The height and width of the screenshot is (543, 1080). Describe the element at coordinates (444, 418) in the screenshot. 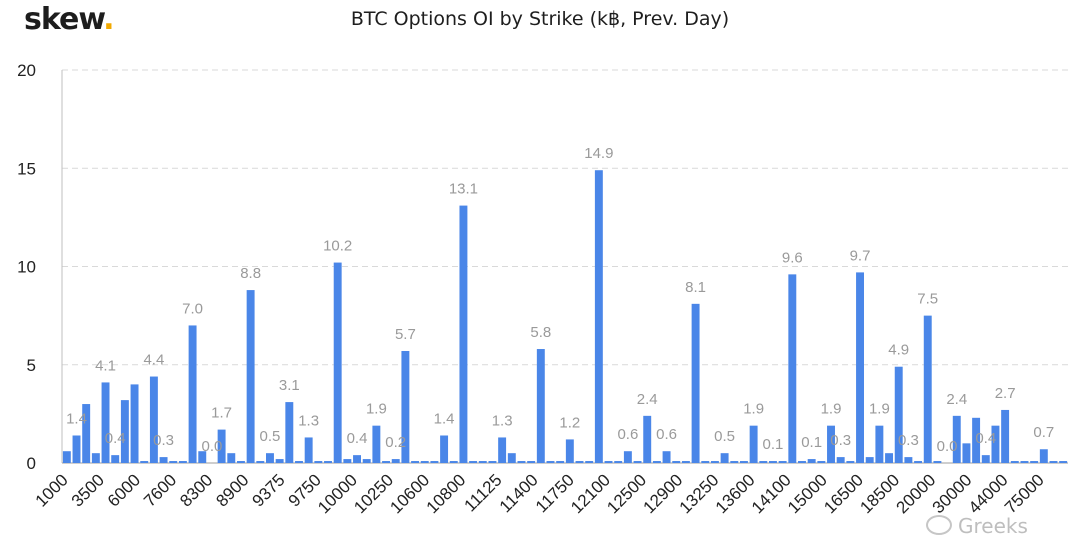

I see `data-label: 1.4` at that location.